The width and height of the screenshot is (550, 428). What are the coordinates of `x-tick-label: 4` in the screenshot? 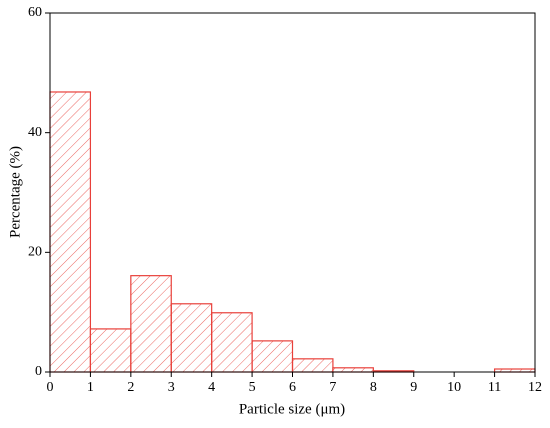 It's located at (211, 387).